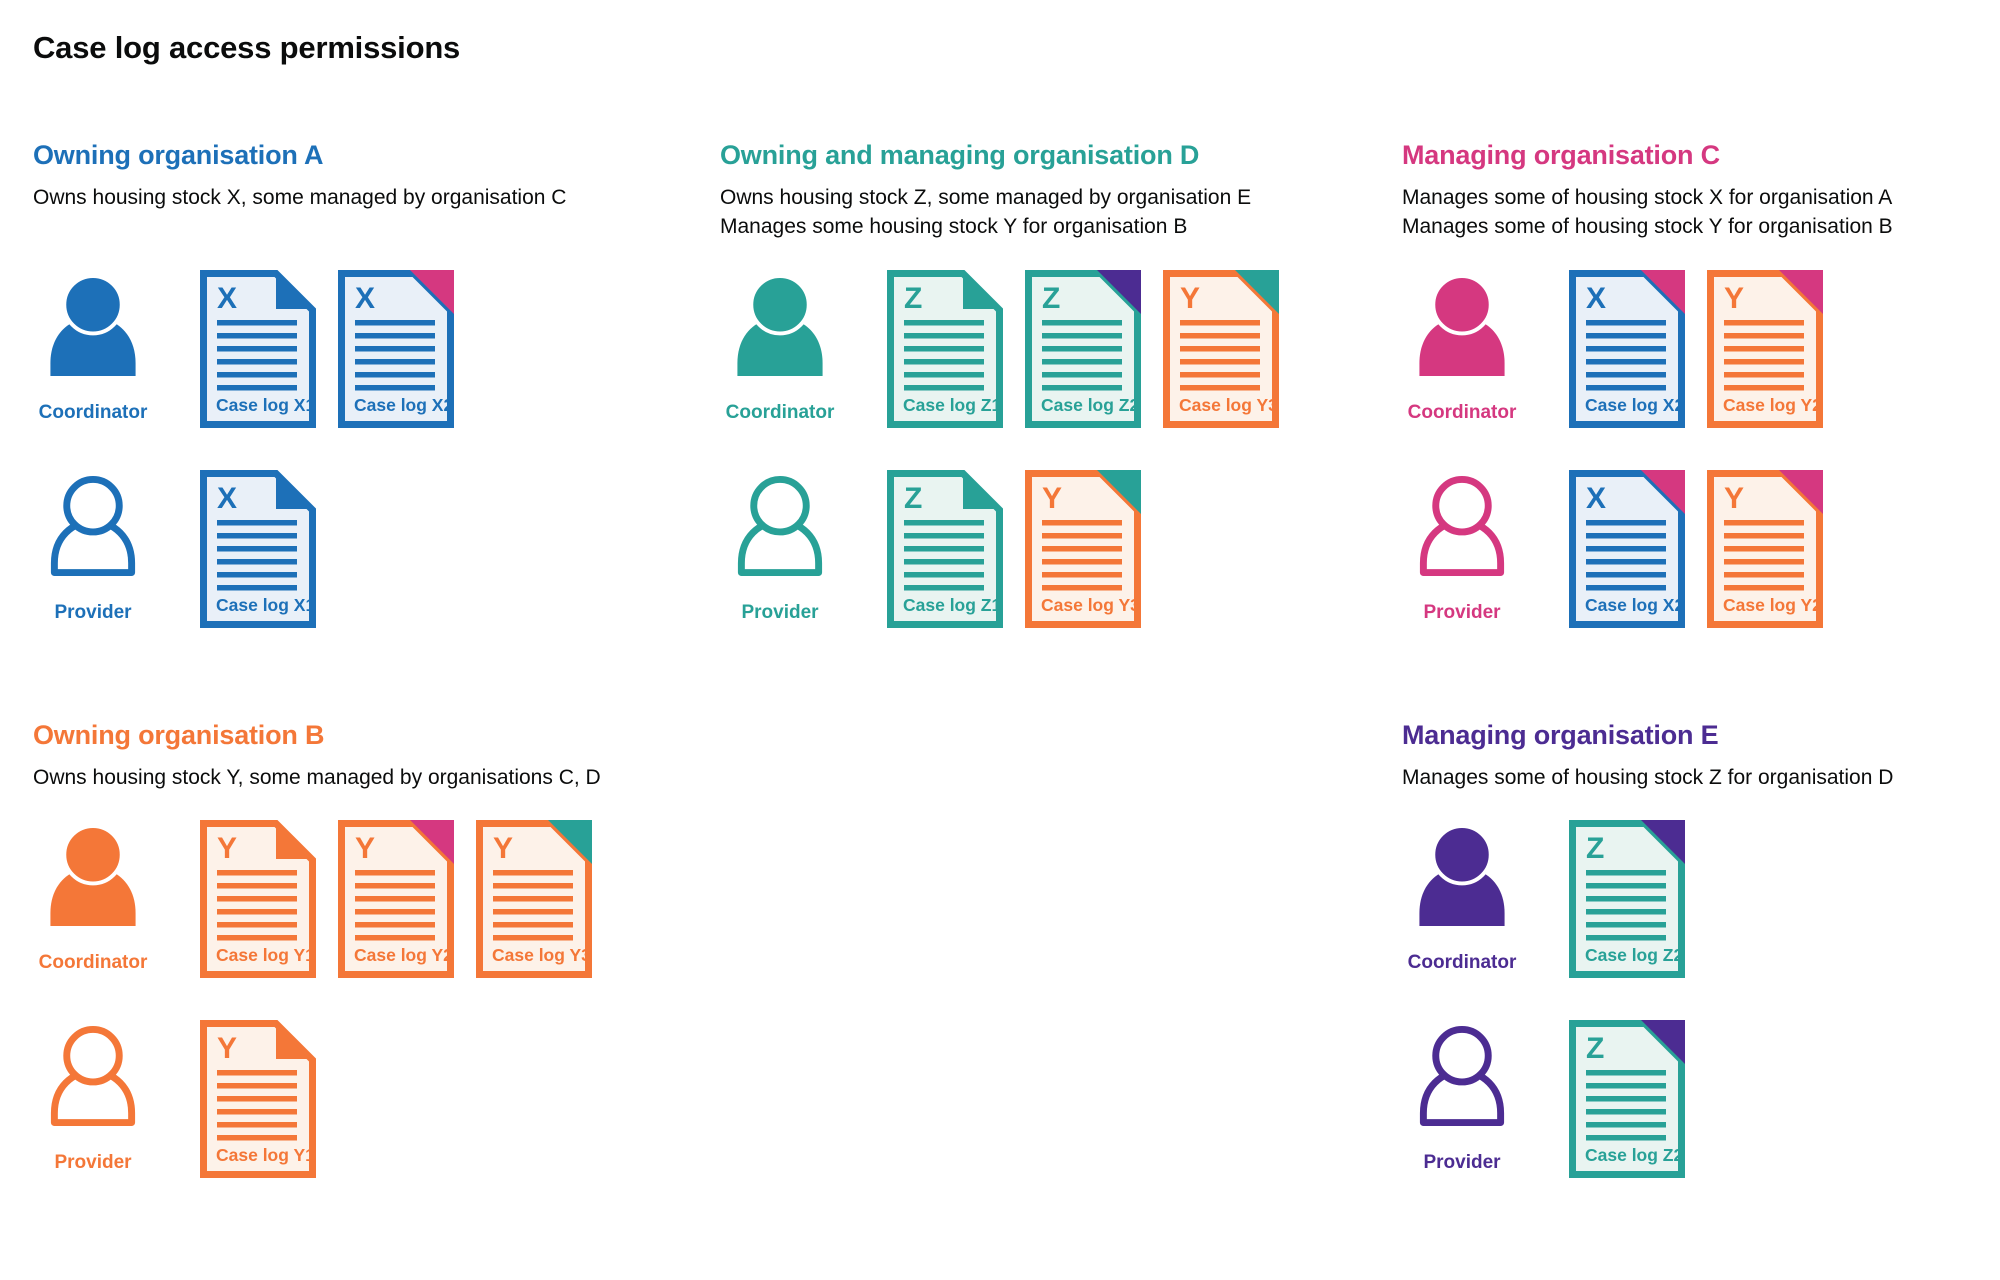  I want to click on doc-list: Y Case log Y1 Y Case log Y2 Y Case log Y3, so click(396, 899).